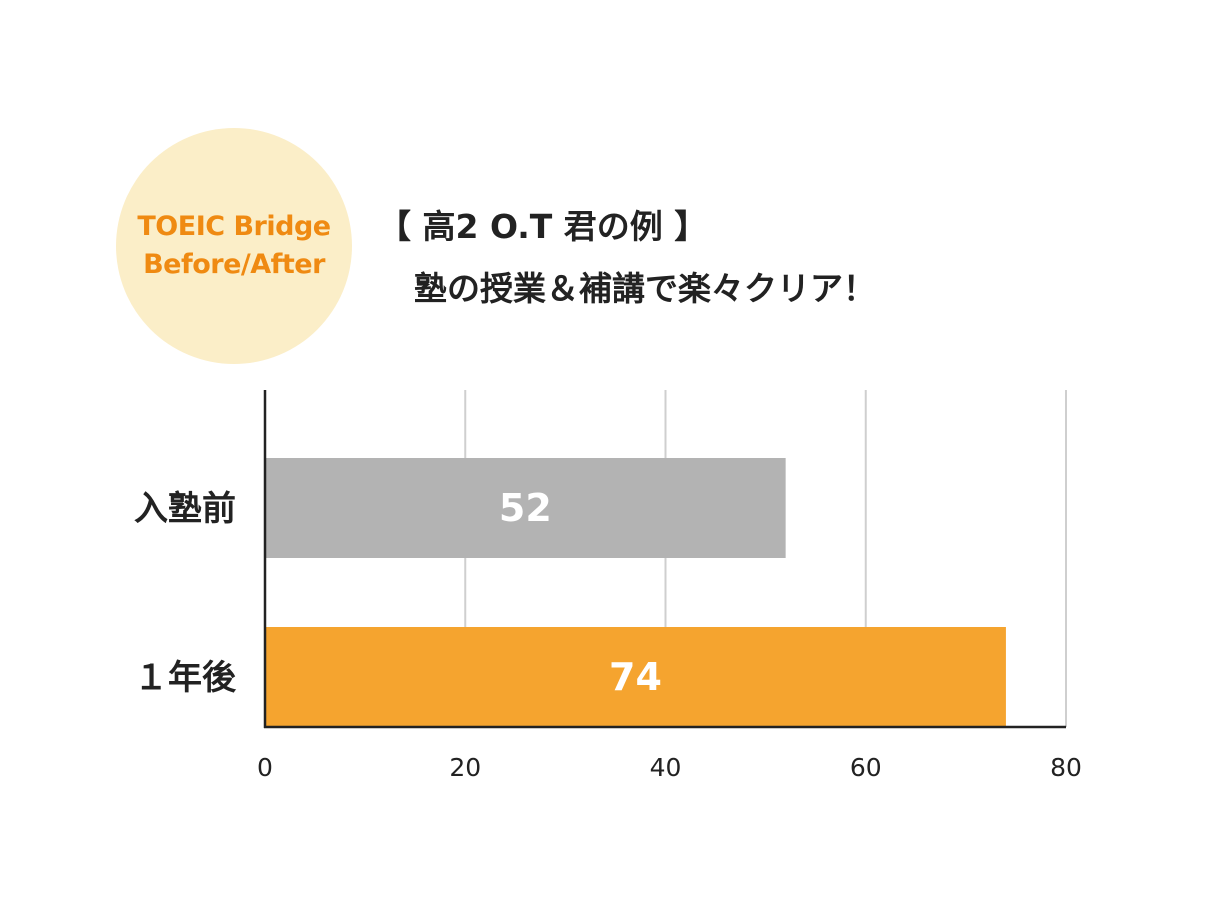 This screenshot has height=904, width=1206. What do you see at coordinates (543, 226) in the screenshot?
I see `heading-line-1: 【 高2 O.T 君の例 】` at bounding box center [543, 226].